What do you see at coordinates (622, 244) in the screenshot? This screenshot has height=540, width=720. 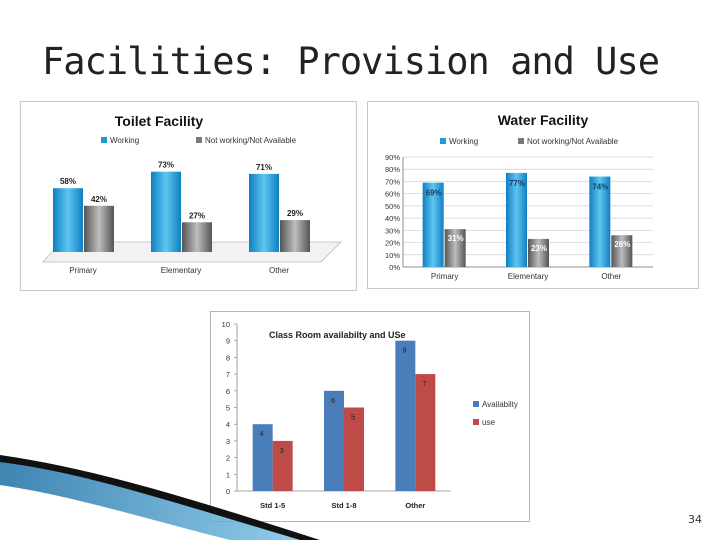 I see `water-data-label-2-1: 26%` at bounding box center [622, 244].